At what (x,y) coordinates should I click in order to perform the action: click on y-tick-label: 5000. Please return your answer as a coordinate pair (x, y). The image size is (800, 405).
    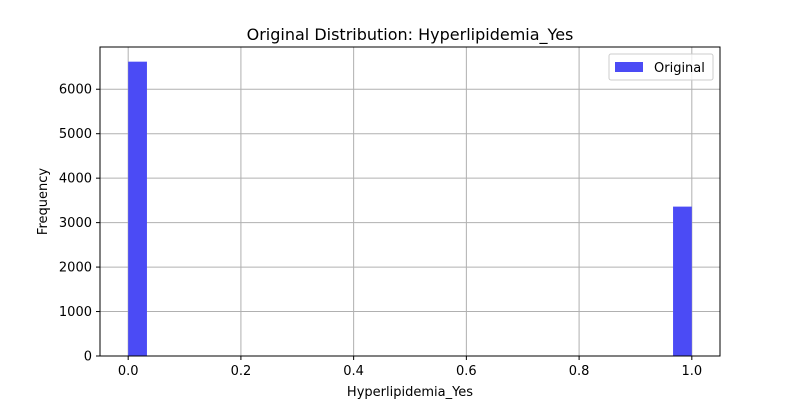
    Looking at the image, I should click on (75, 134).